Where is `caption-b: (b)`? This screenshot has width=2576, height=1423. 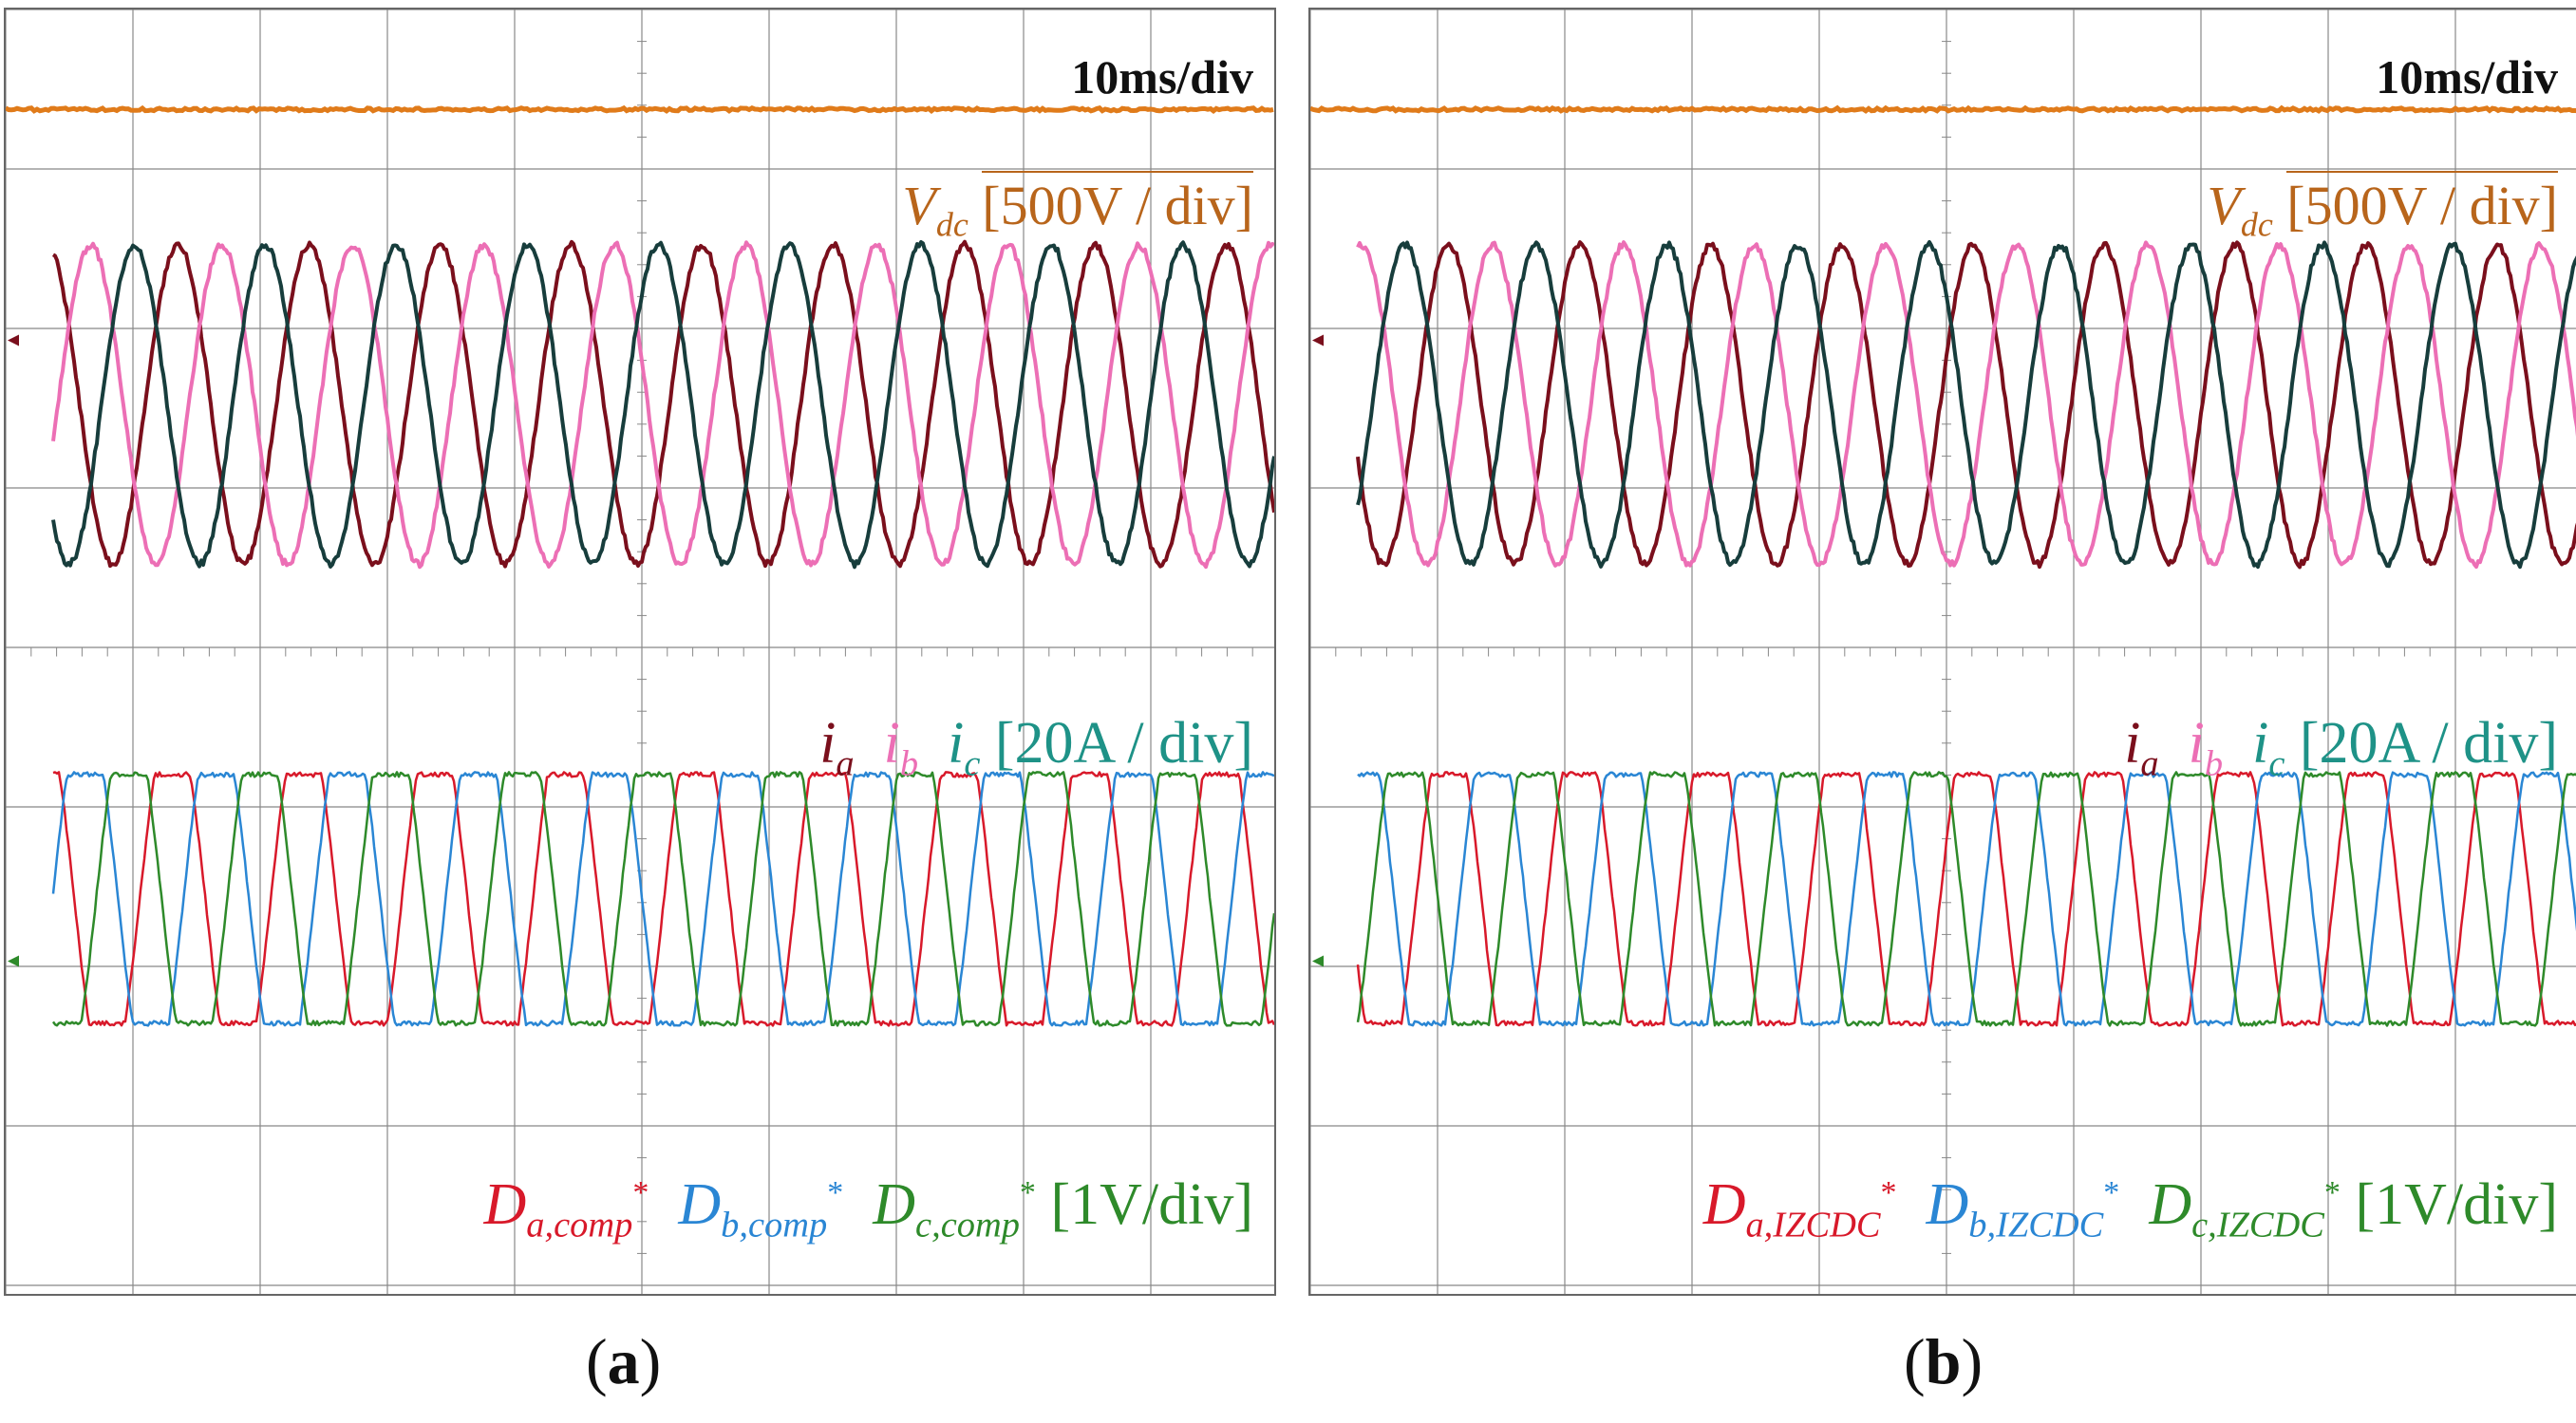 caption-b: (b) is located at coordinates (1944, 1361).